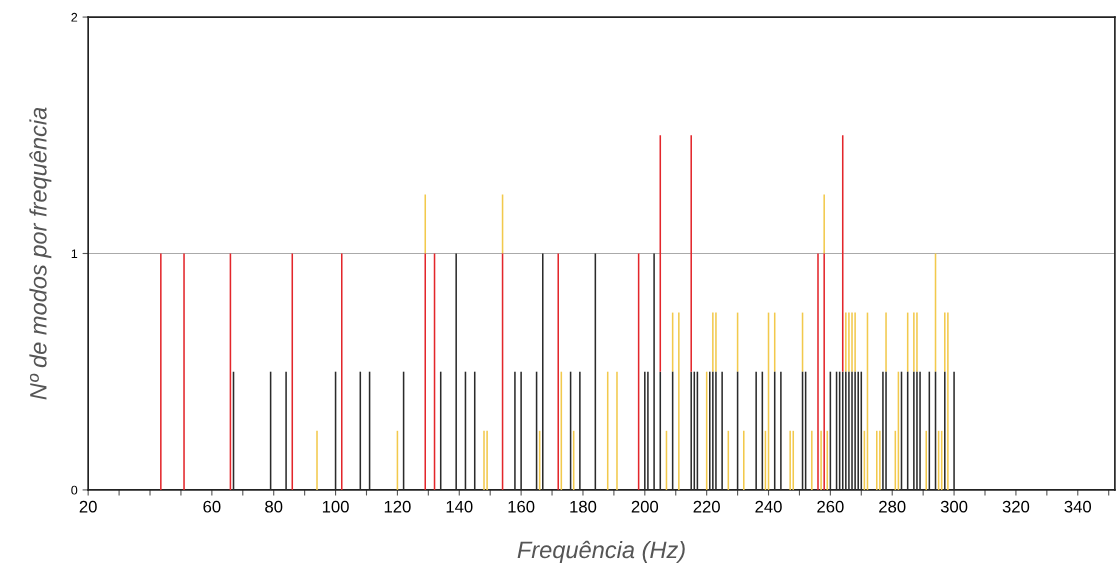  Describe the element at coordinates (74, 254) in the screenshot. I see `y-tick-label: 1` at that location.